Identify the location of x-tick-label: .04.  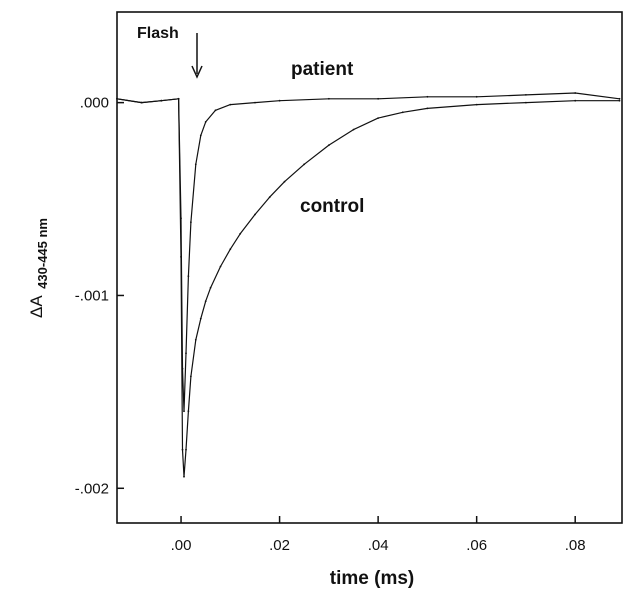
(378, 545).